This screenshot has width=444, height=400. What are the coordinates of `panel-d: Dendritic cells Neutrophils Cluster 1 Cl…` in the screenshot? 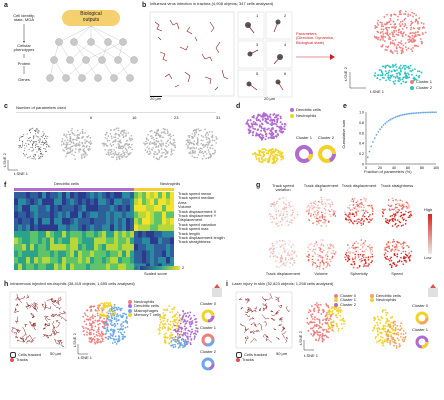 It's located at (290, 141).